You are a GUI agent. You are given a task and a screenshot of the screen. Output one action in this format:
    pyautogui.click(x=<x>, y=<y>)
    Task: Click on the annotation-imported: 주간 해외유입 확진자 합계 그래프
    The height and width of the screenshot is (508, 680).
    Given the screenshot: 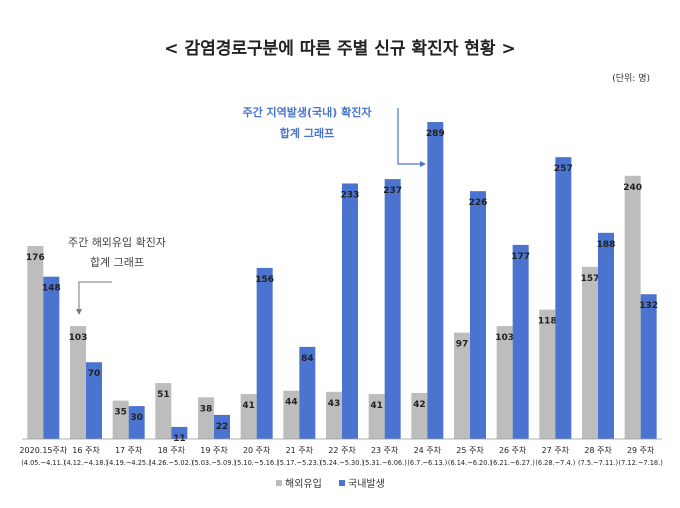 What is the action you would take?
    pyautogui.click(x=117, y=275)
    